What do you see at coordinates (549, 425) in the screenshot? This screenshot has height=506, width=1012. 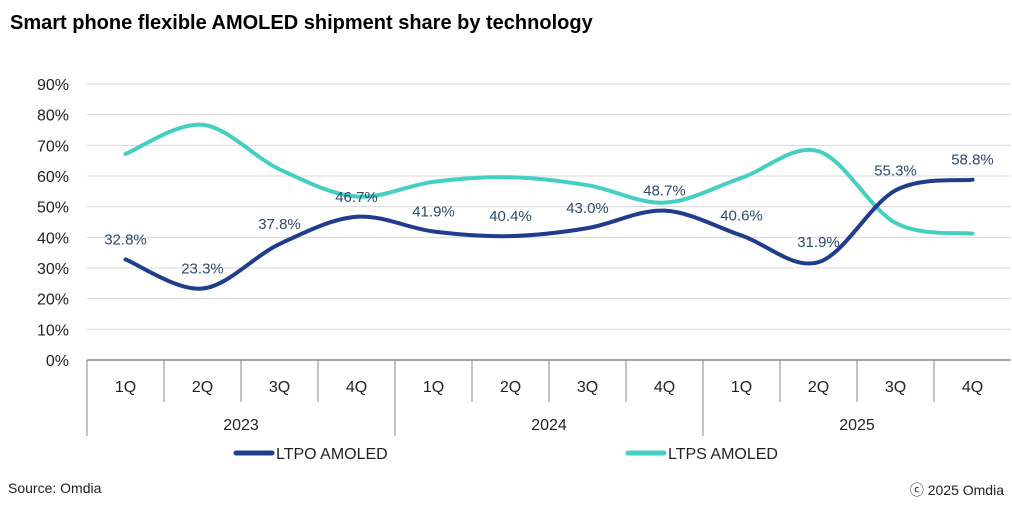 I see `x-group-label: 2024` at bounding box center [549, 425].